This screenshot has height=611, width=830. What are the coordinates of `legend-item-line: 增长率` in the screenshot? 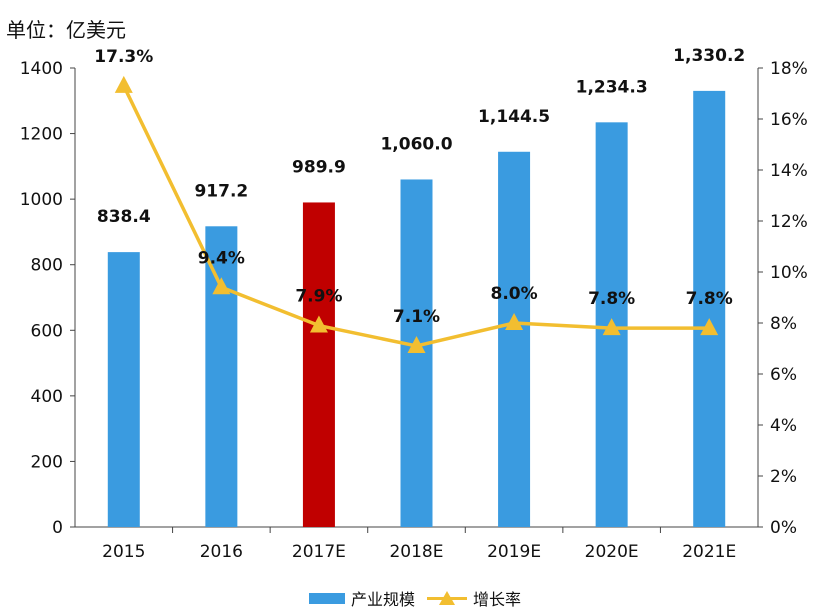 It's located at (474, 598).